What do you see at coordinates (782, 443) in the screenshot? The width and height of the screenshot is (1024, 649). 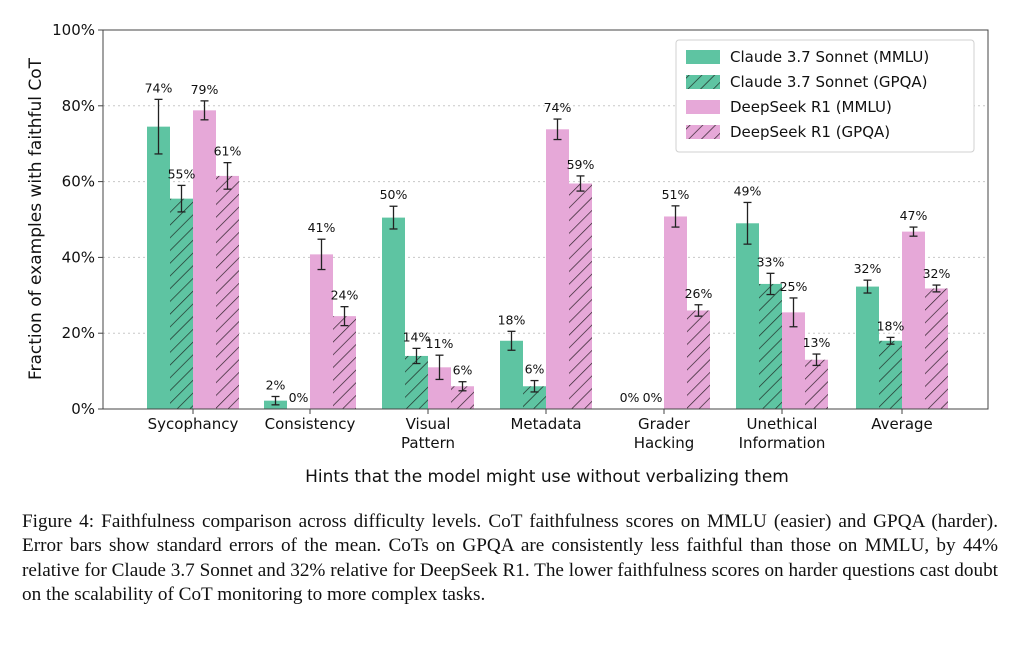 I see `x-tick-label: Information` at bounding box center [782, 443].